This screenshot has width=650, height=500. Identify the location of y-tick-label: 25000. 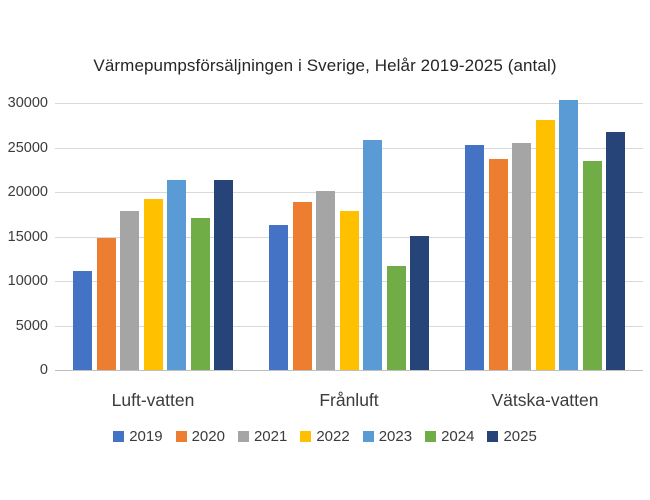
(27, 147).